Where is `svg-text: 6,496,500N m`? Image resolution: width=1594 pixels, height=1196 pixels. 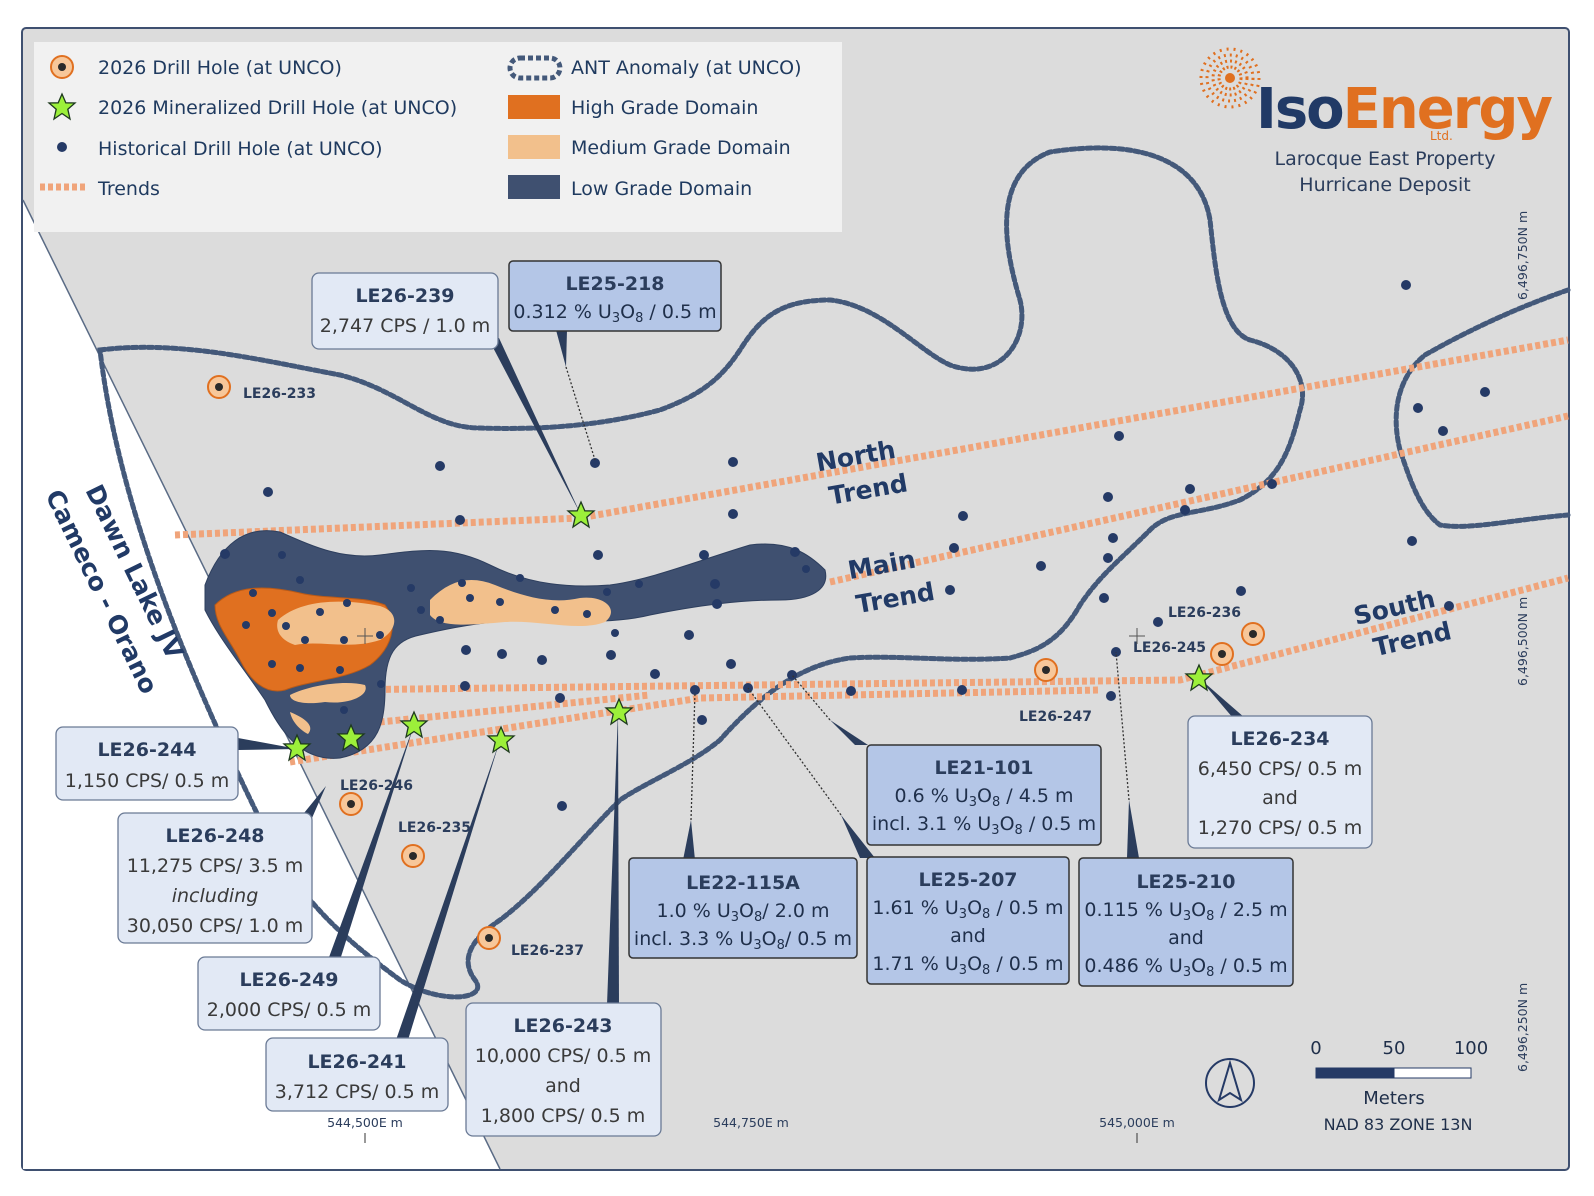 svg-text: 6,496,500N m is located at coordinates (1522, 641).